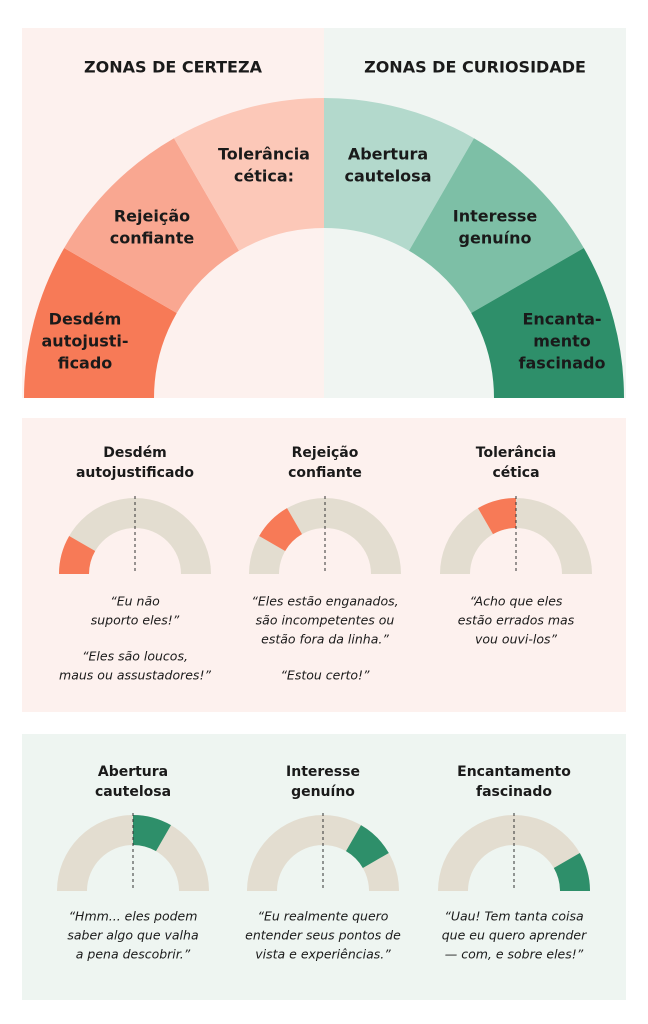 The image size is (648, 1024). What do you see at coordinates (133, 954) in the screenshot?
I see `quote-line: a pena descobrir.”` at bounding box center [133, 954].